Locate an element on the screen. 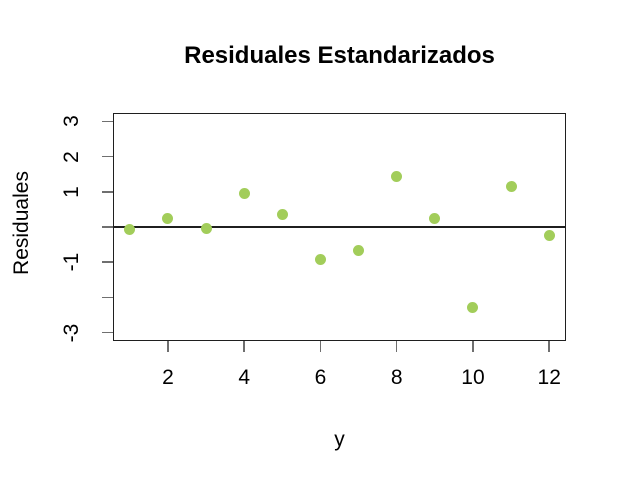  y-axis-tick-label: 1 is located at coordinates (71, 191).